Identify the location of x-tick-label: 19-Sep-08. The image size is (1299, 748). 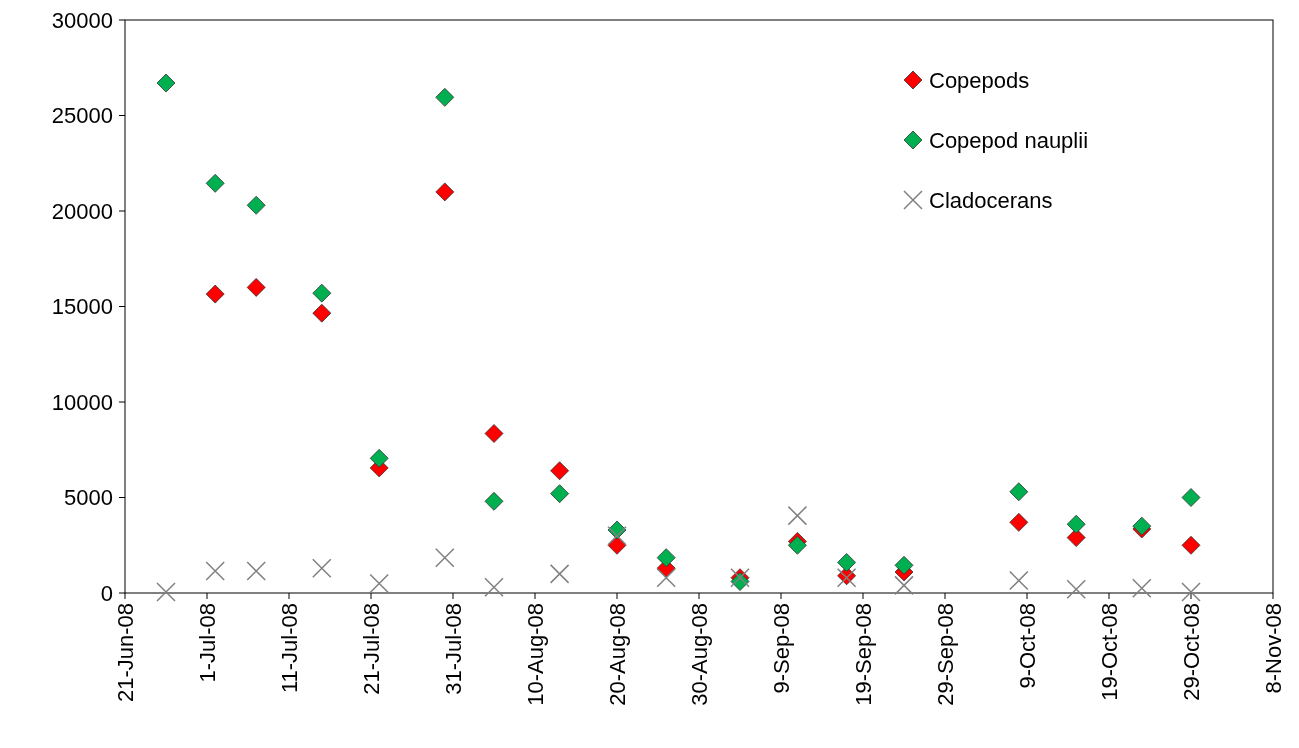
(863, 654).